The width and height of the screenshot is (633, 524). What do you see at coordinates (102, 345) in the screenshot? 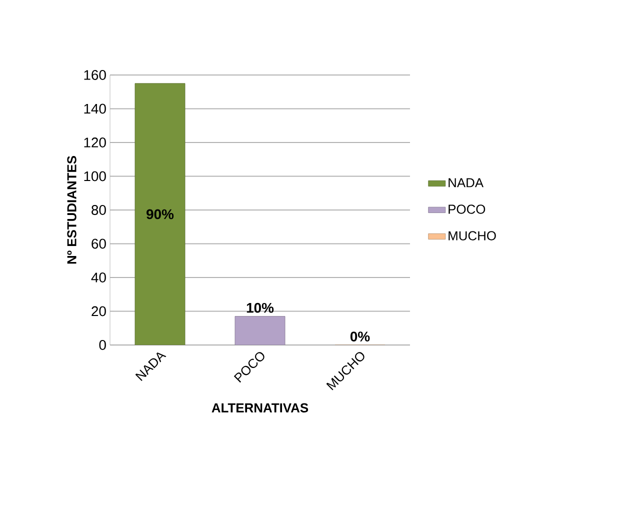
I see `y-tick-label: 0` at bounding box center [102, 345].